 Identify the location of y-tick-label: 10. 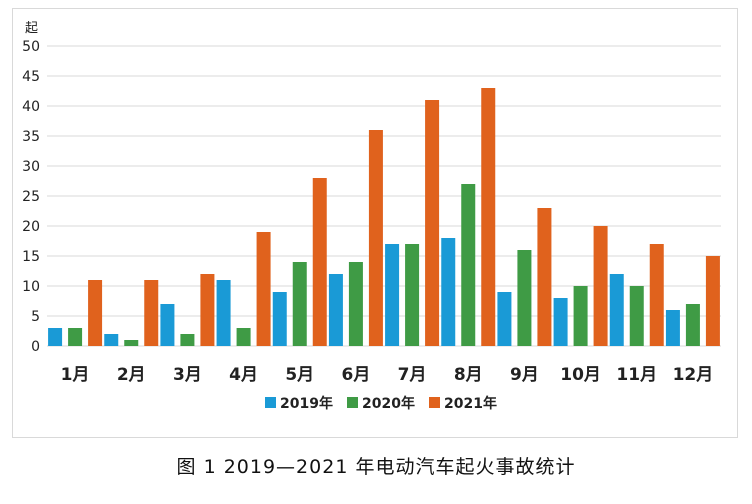
(31, 287).